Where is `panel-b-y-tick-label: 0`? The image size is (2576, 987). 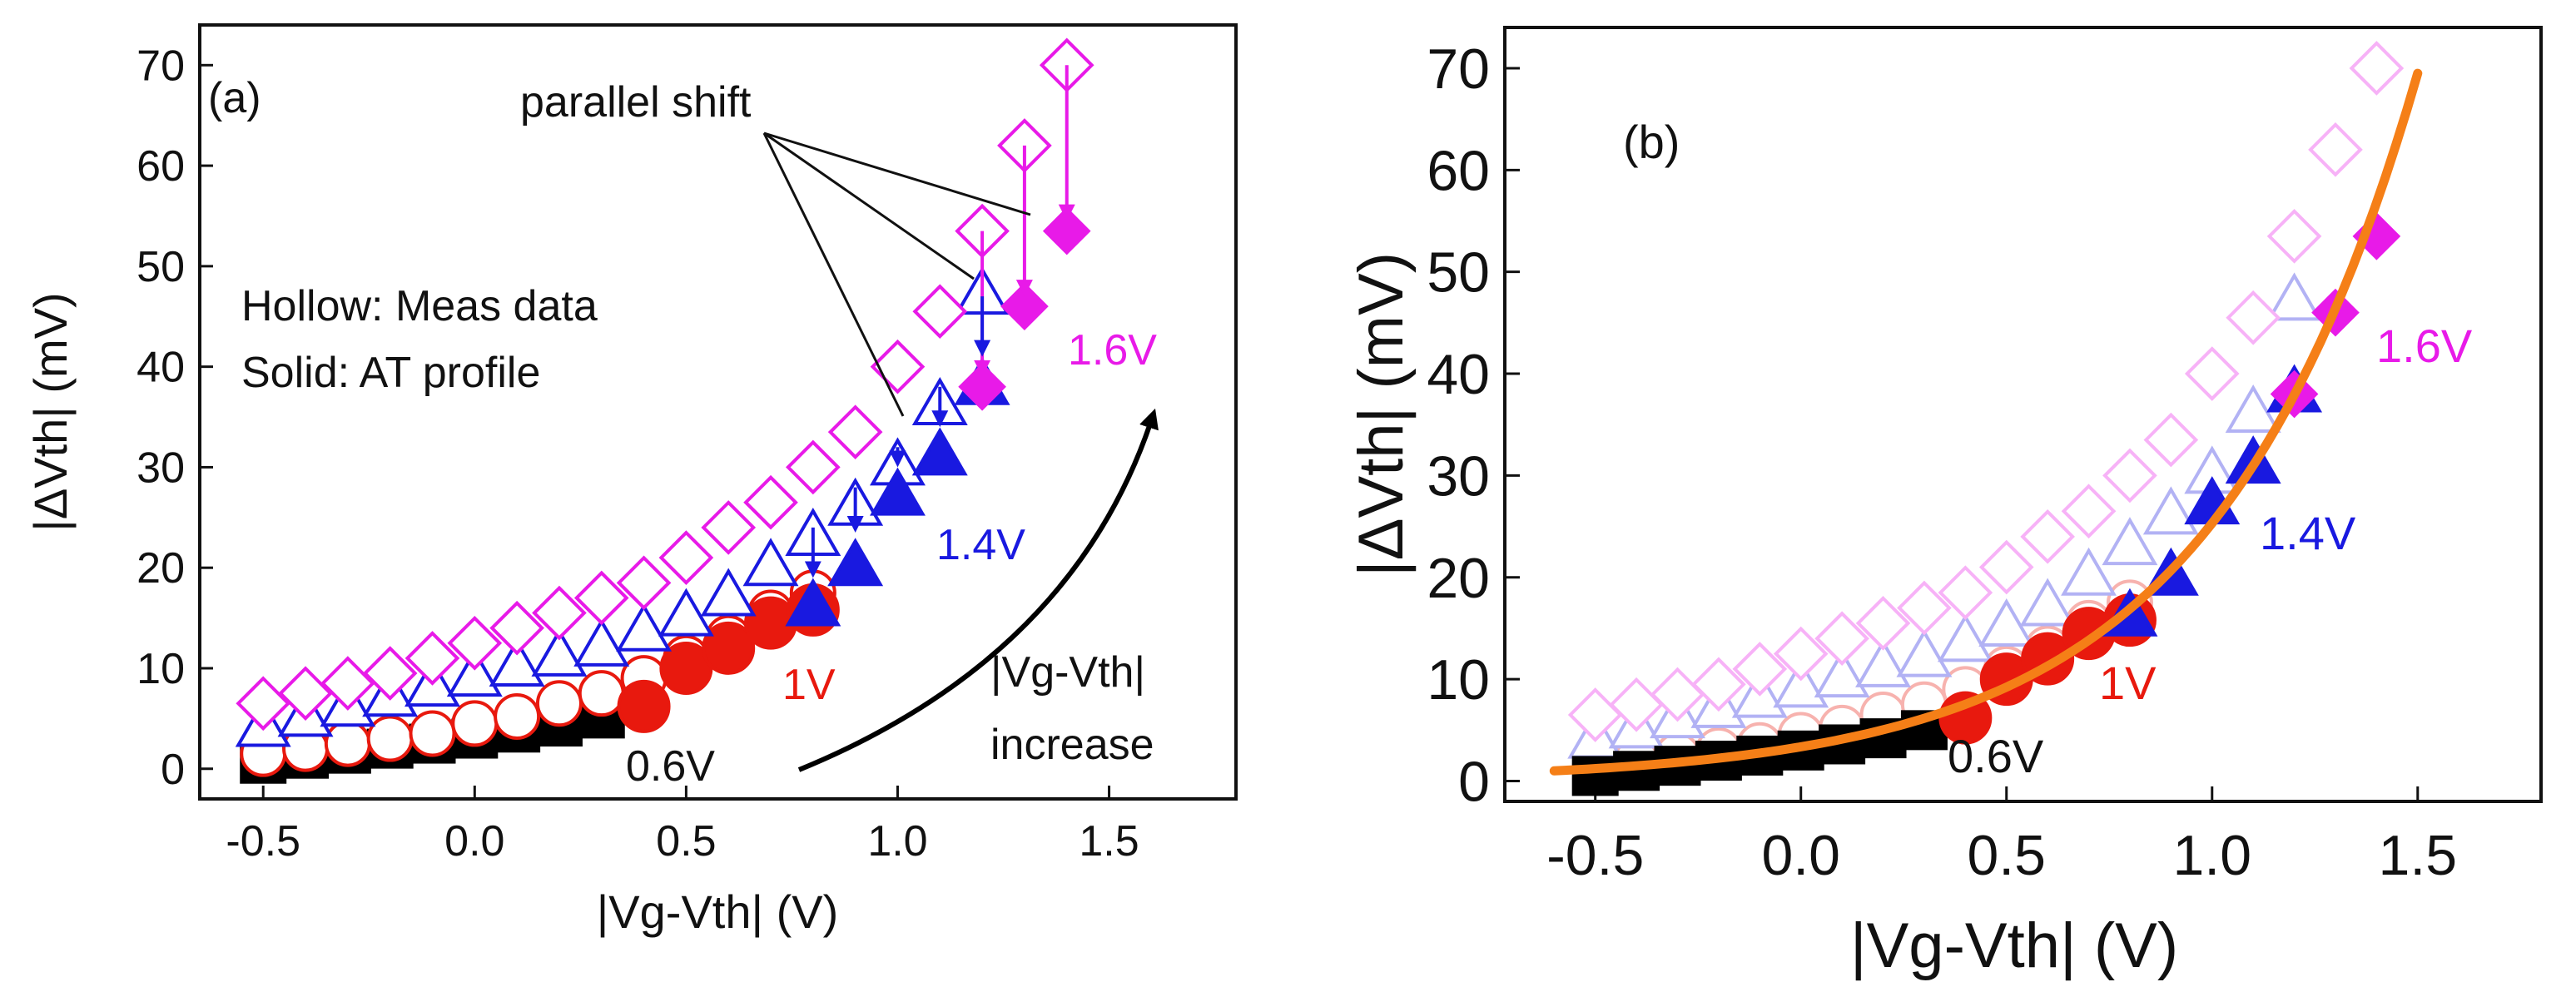
panel-b-y-tick-label: 0 is located at coordinates (1474, 782).